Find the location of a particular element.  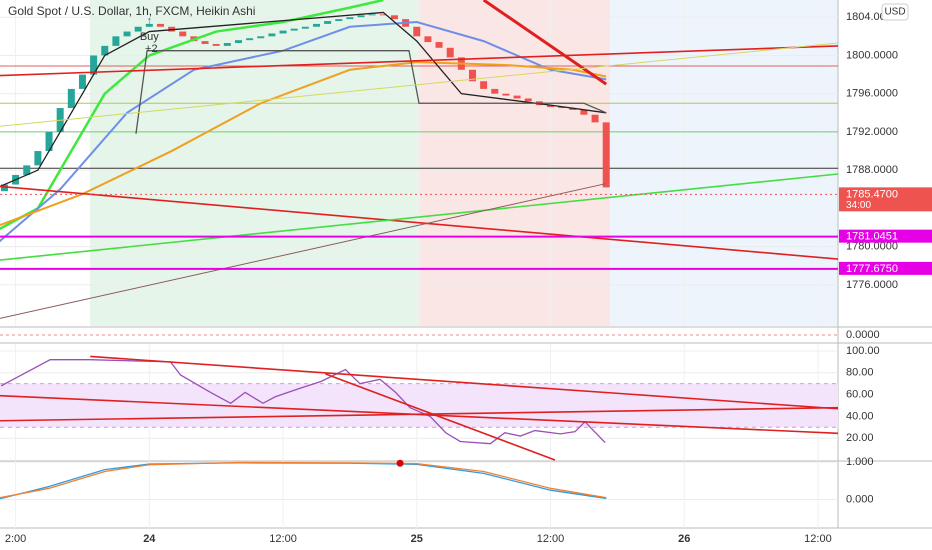

y-tick-label: 0.0000 is located at coordinates (863, 335).